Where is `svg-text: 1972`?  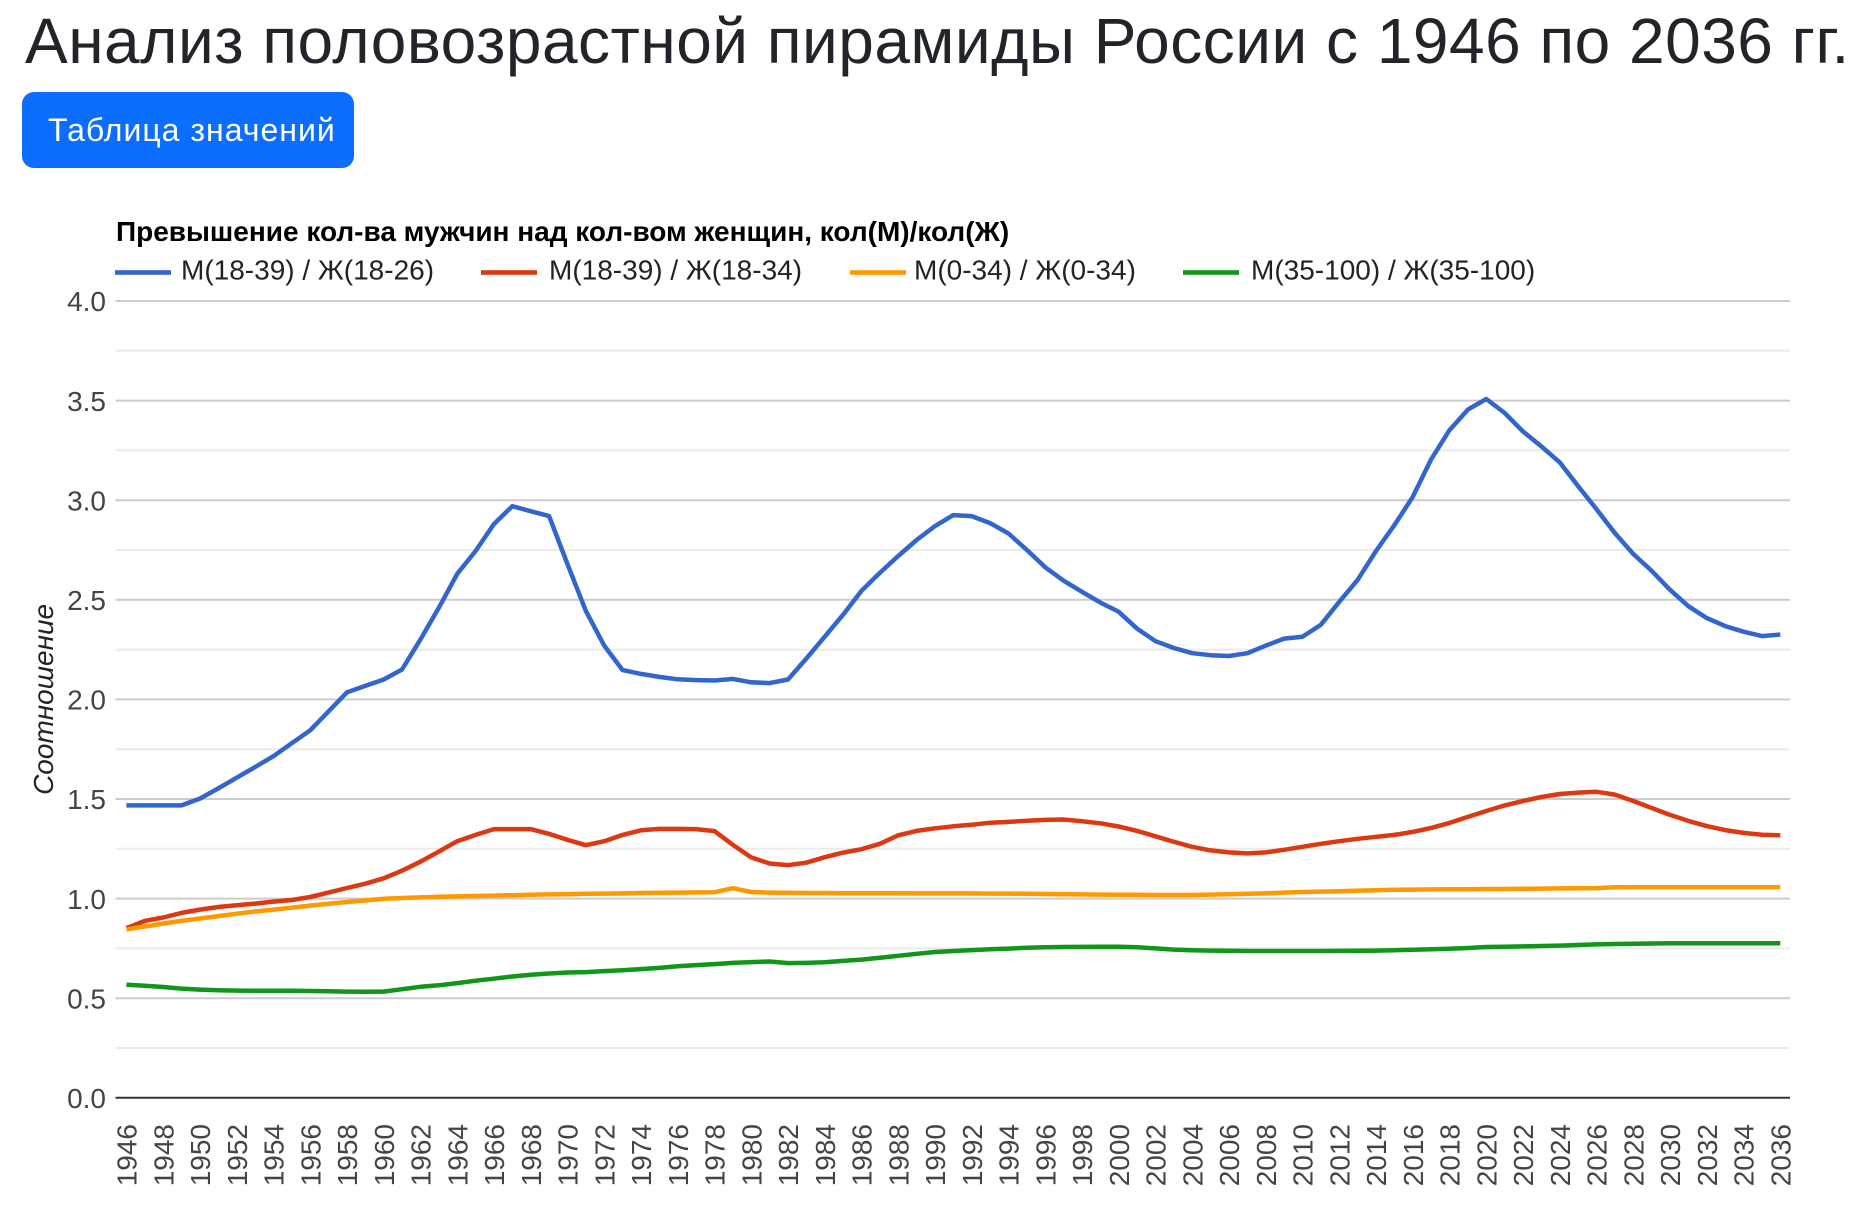
svg-text: 1972 is located at coordinates (604, 1155).